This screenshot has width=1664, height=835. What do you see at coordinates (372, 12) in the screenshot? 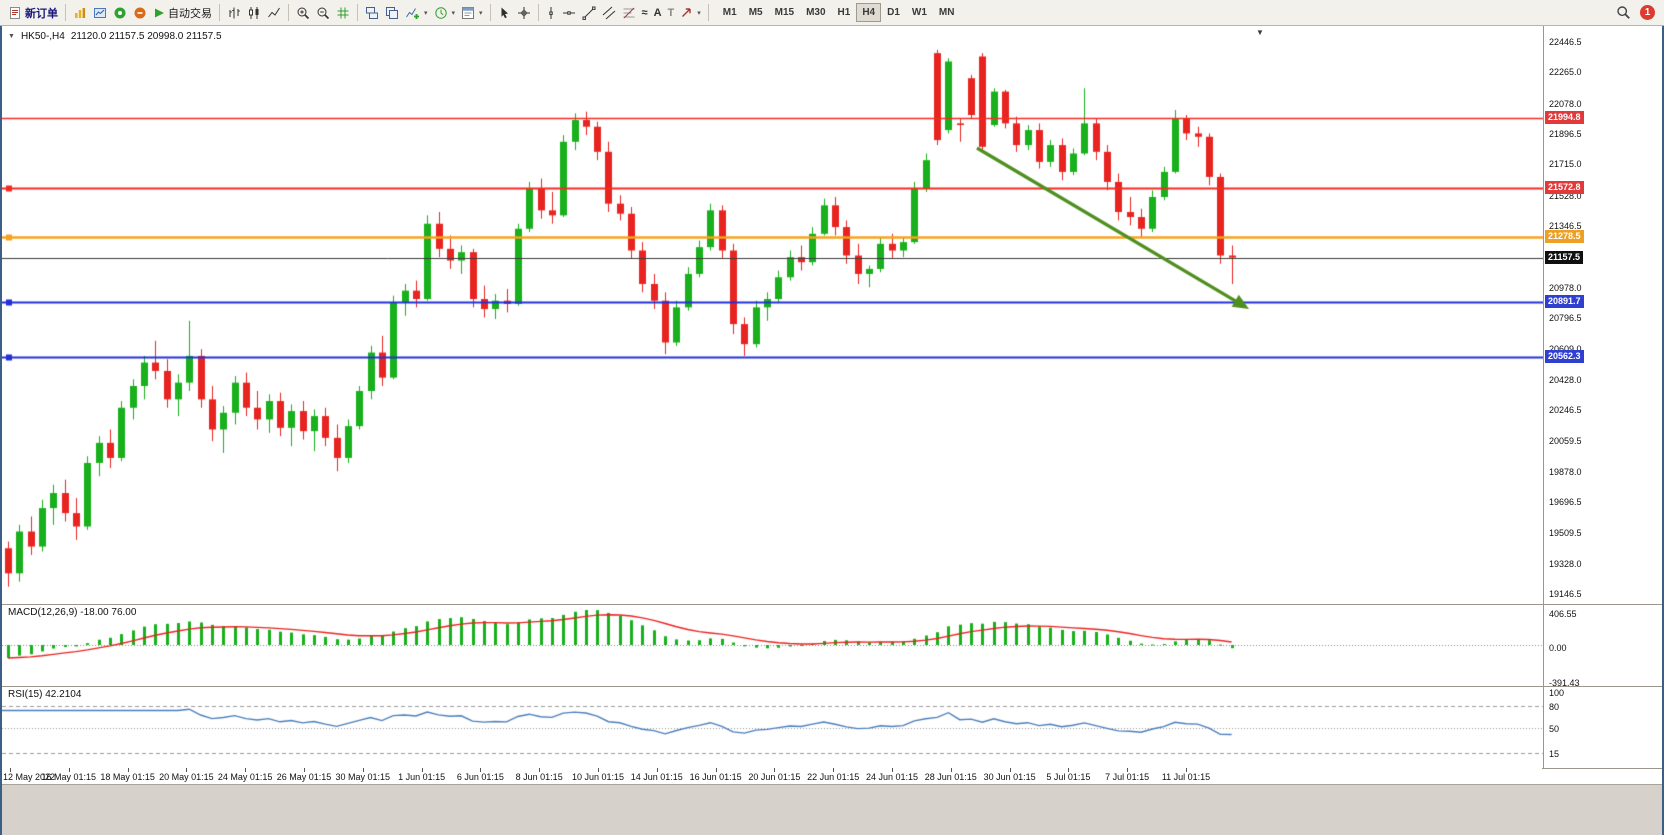
I see `tile-windows-button` at bounding box center [372, 12].